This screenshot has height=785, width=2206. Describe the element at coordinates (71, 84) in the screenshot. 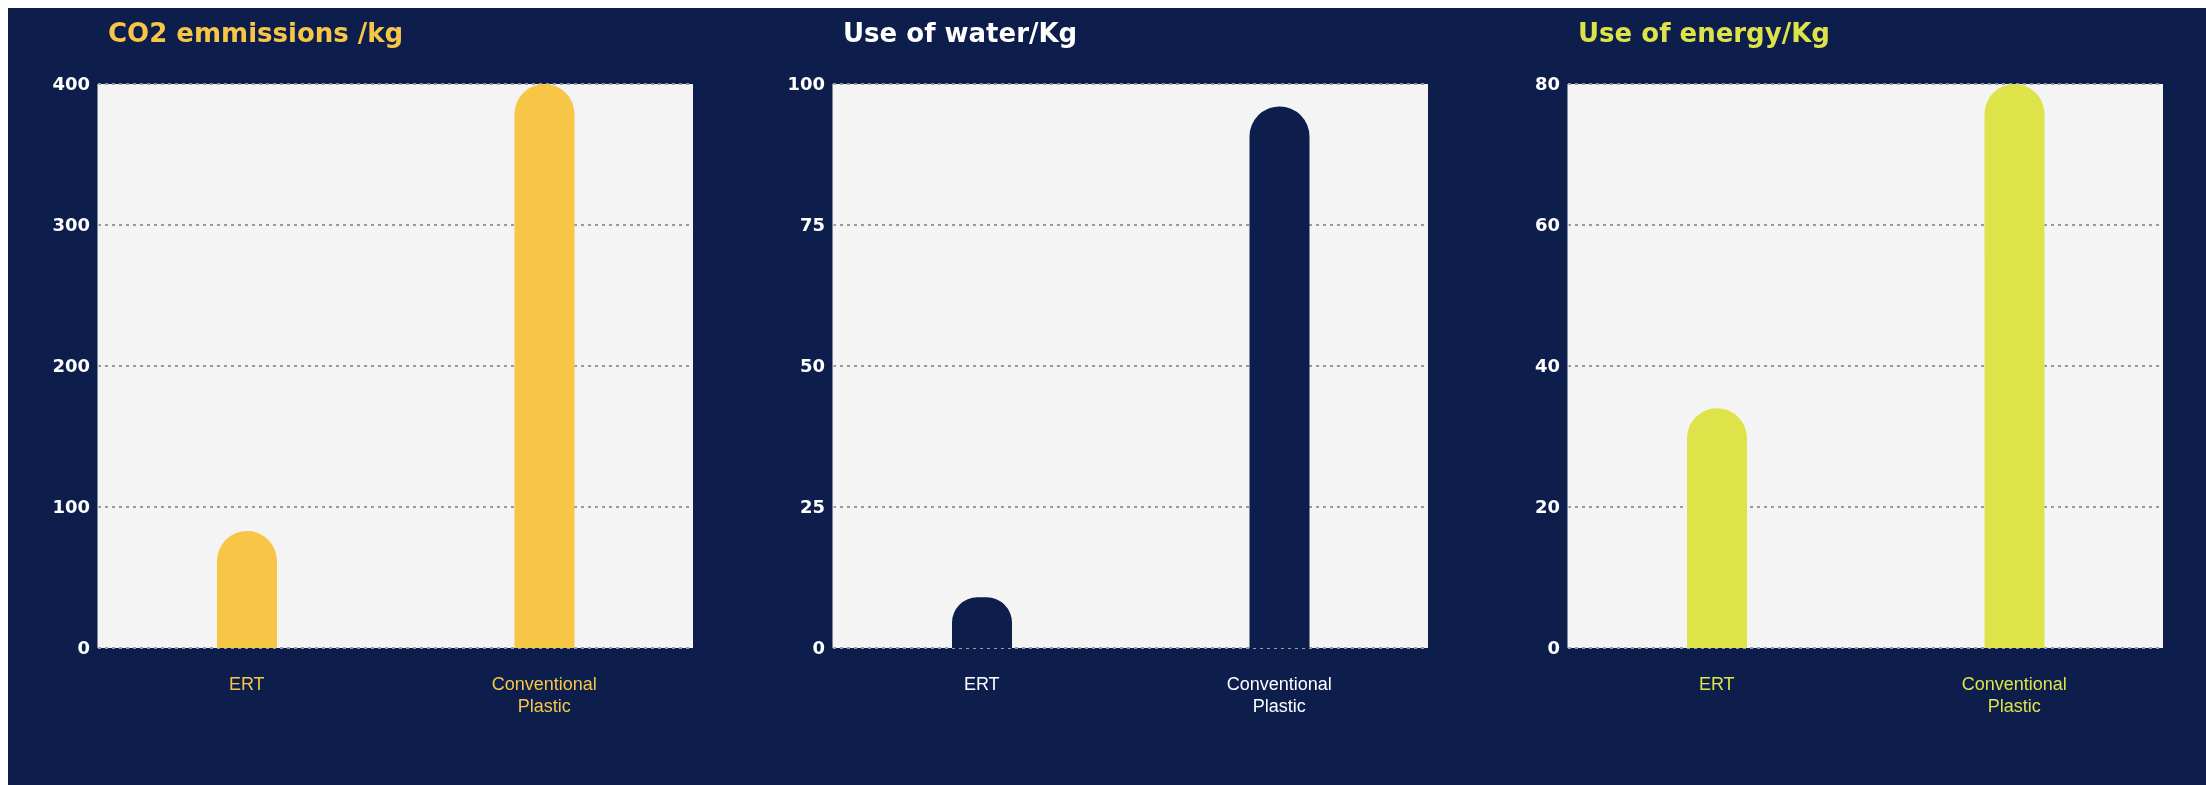

I see `y-tick-label: 400` at that location.